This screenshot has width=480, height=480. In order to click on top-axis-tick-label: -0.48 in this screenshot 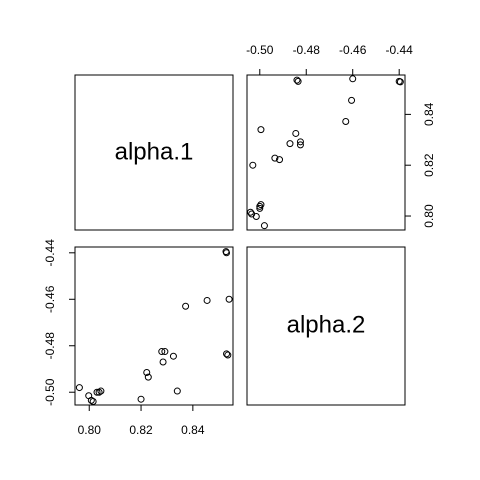, I will do `click(307, 50)`.